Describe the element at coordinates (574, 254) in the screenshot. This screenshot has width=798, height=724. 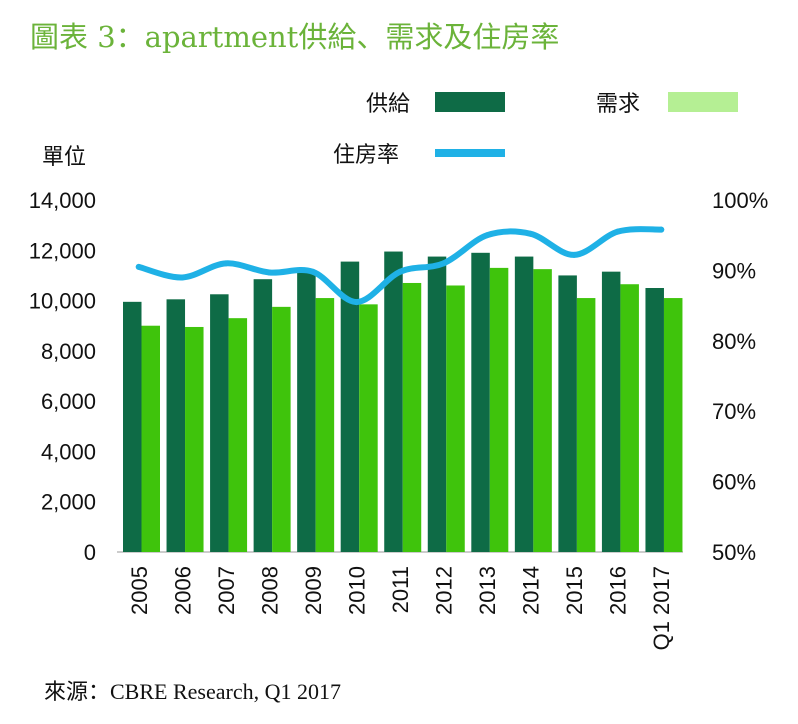
I see `occupancy-point-2015` at that location.